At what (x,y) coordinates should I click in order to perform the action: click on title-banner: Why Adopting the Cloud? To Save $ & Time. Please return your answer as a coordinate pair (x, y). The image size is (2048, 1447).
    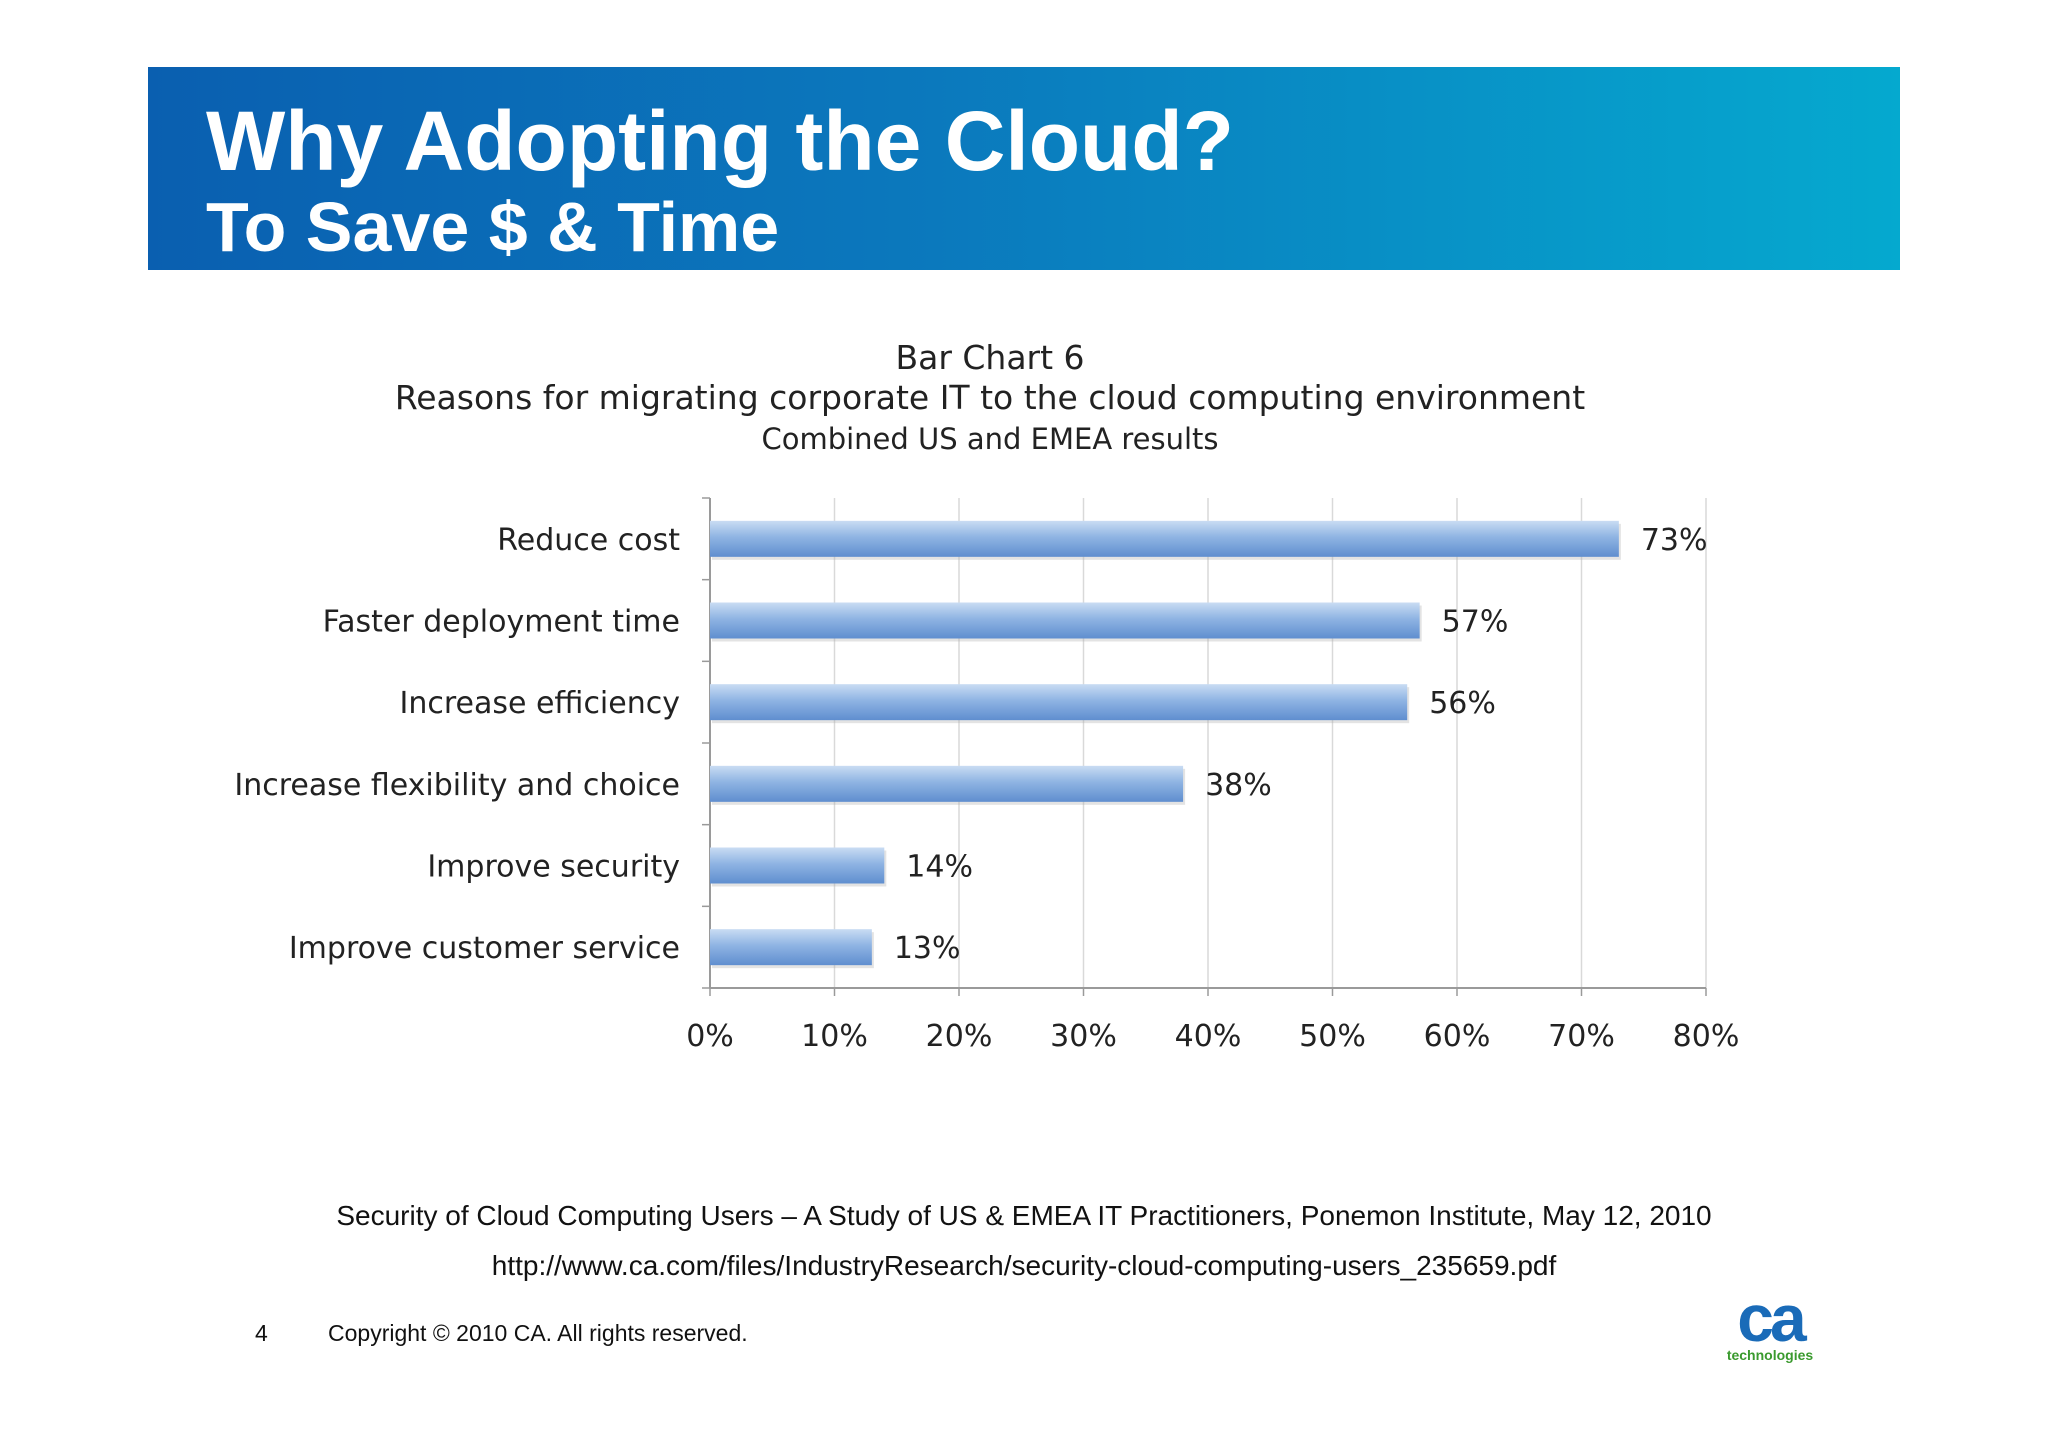
    Looking at the image, I should click on (1024, 168).